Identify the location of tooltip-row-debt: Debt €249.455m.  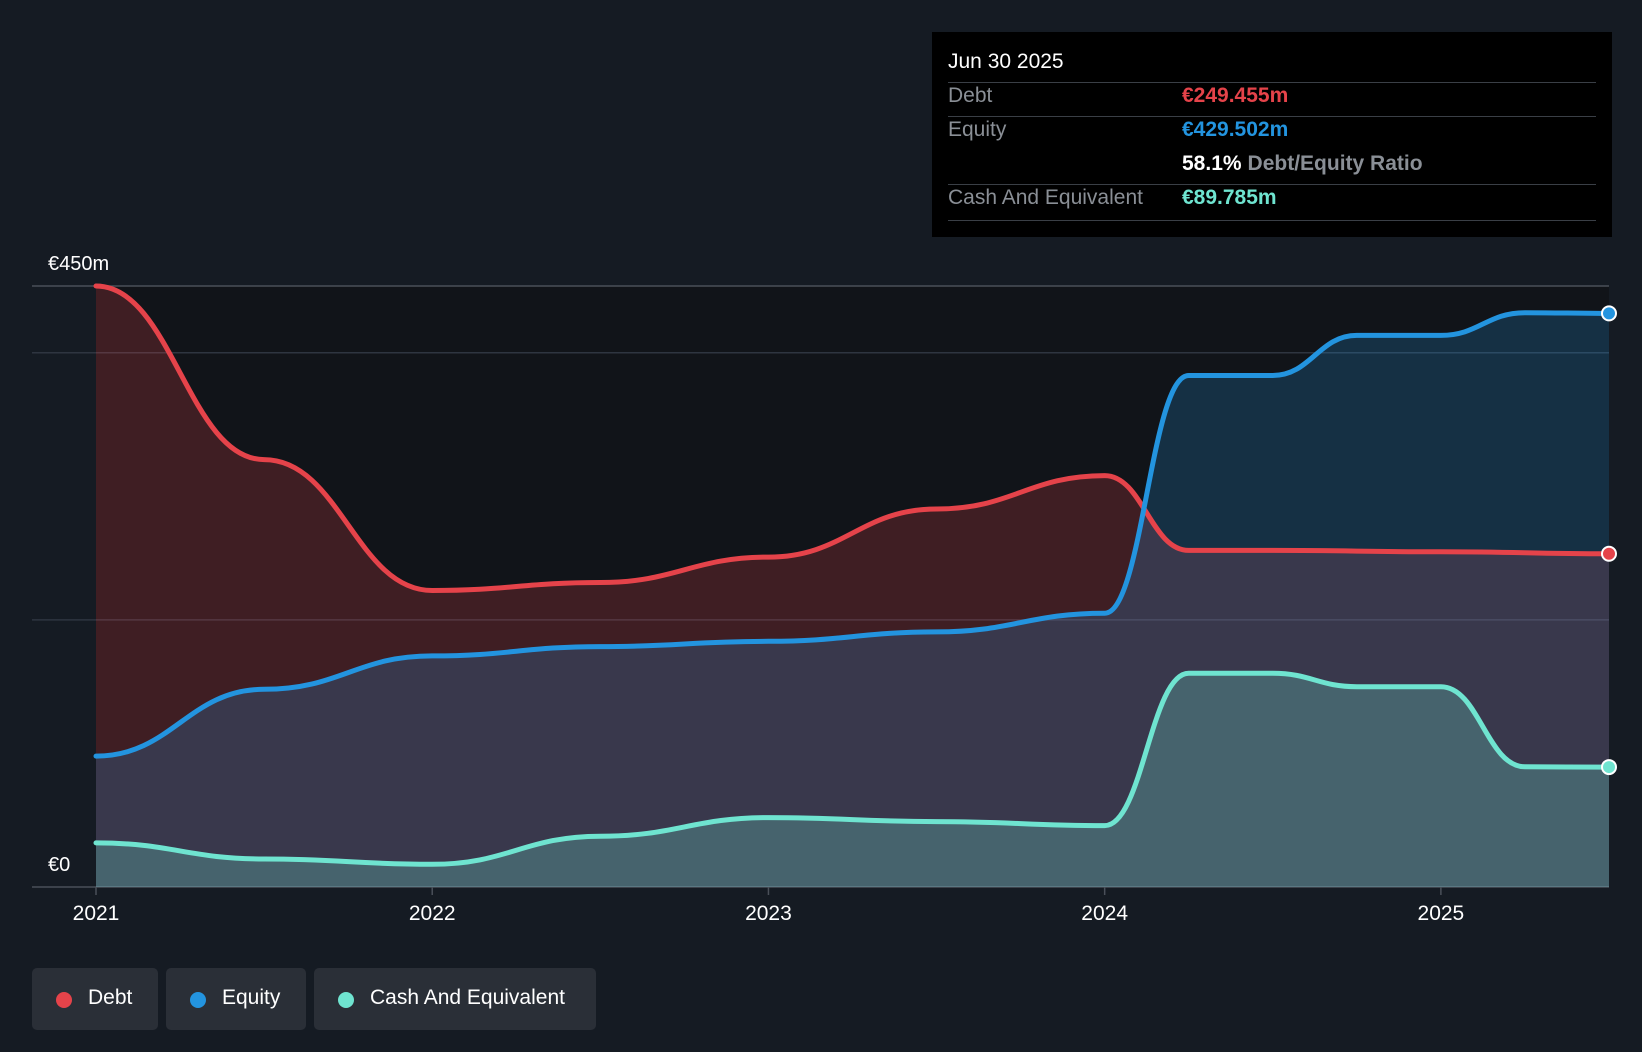
(1272, 99).